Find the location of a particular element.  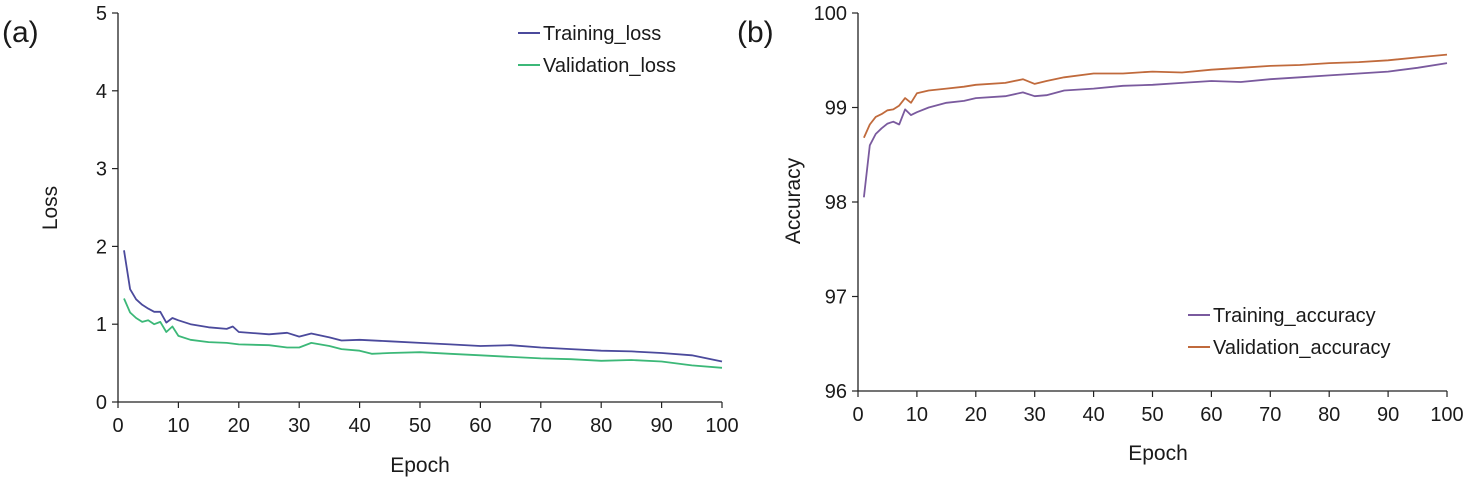

panel-b-y-tick-label: 98 is located at coordinates (836, 203).